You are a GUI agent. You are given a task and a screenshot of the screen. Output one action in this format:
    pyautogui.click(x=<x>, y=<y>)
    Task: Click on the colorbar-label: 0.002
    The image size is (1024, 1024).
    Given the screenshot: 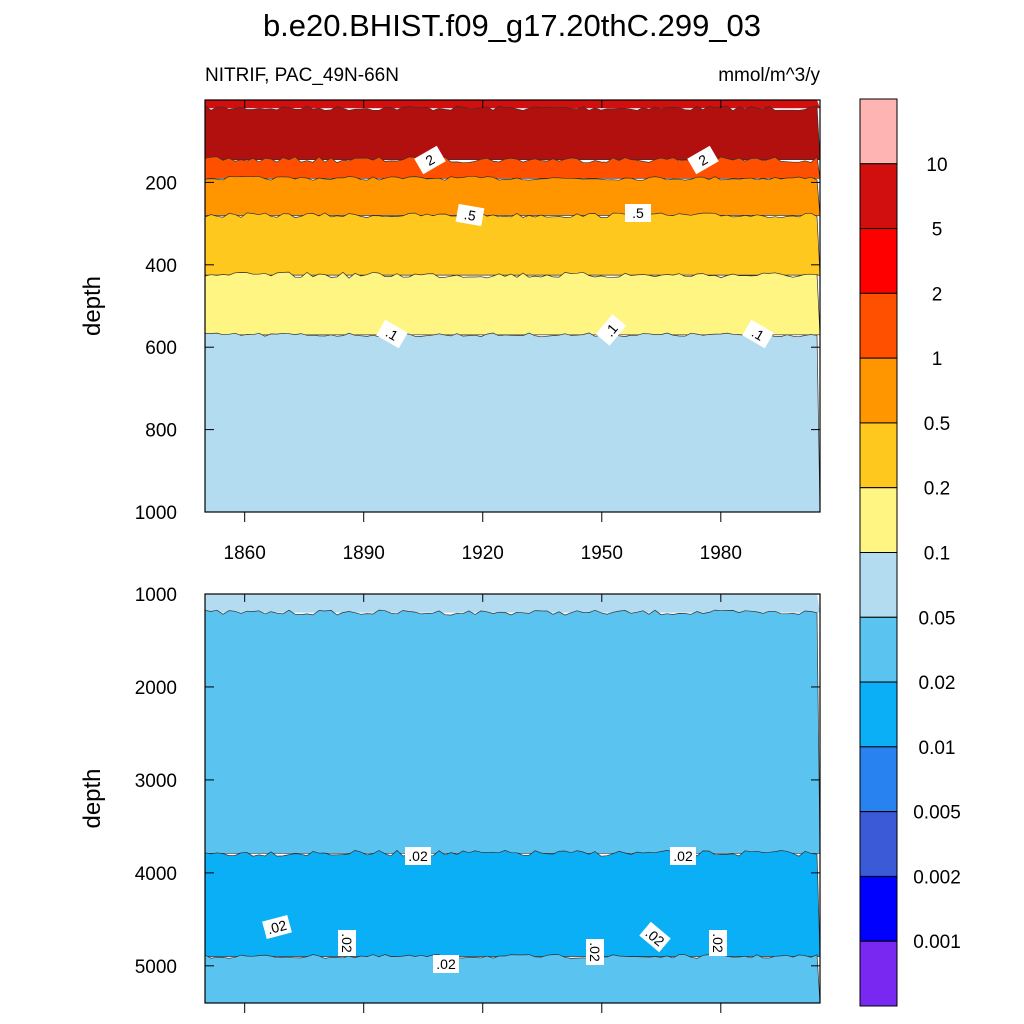 What is the action you would take?
    pyautogui.click(x=937, y=877)
    